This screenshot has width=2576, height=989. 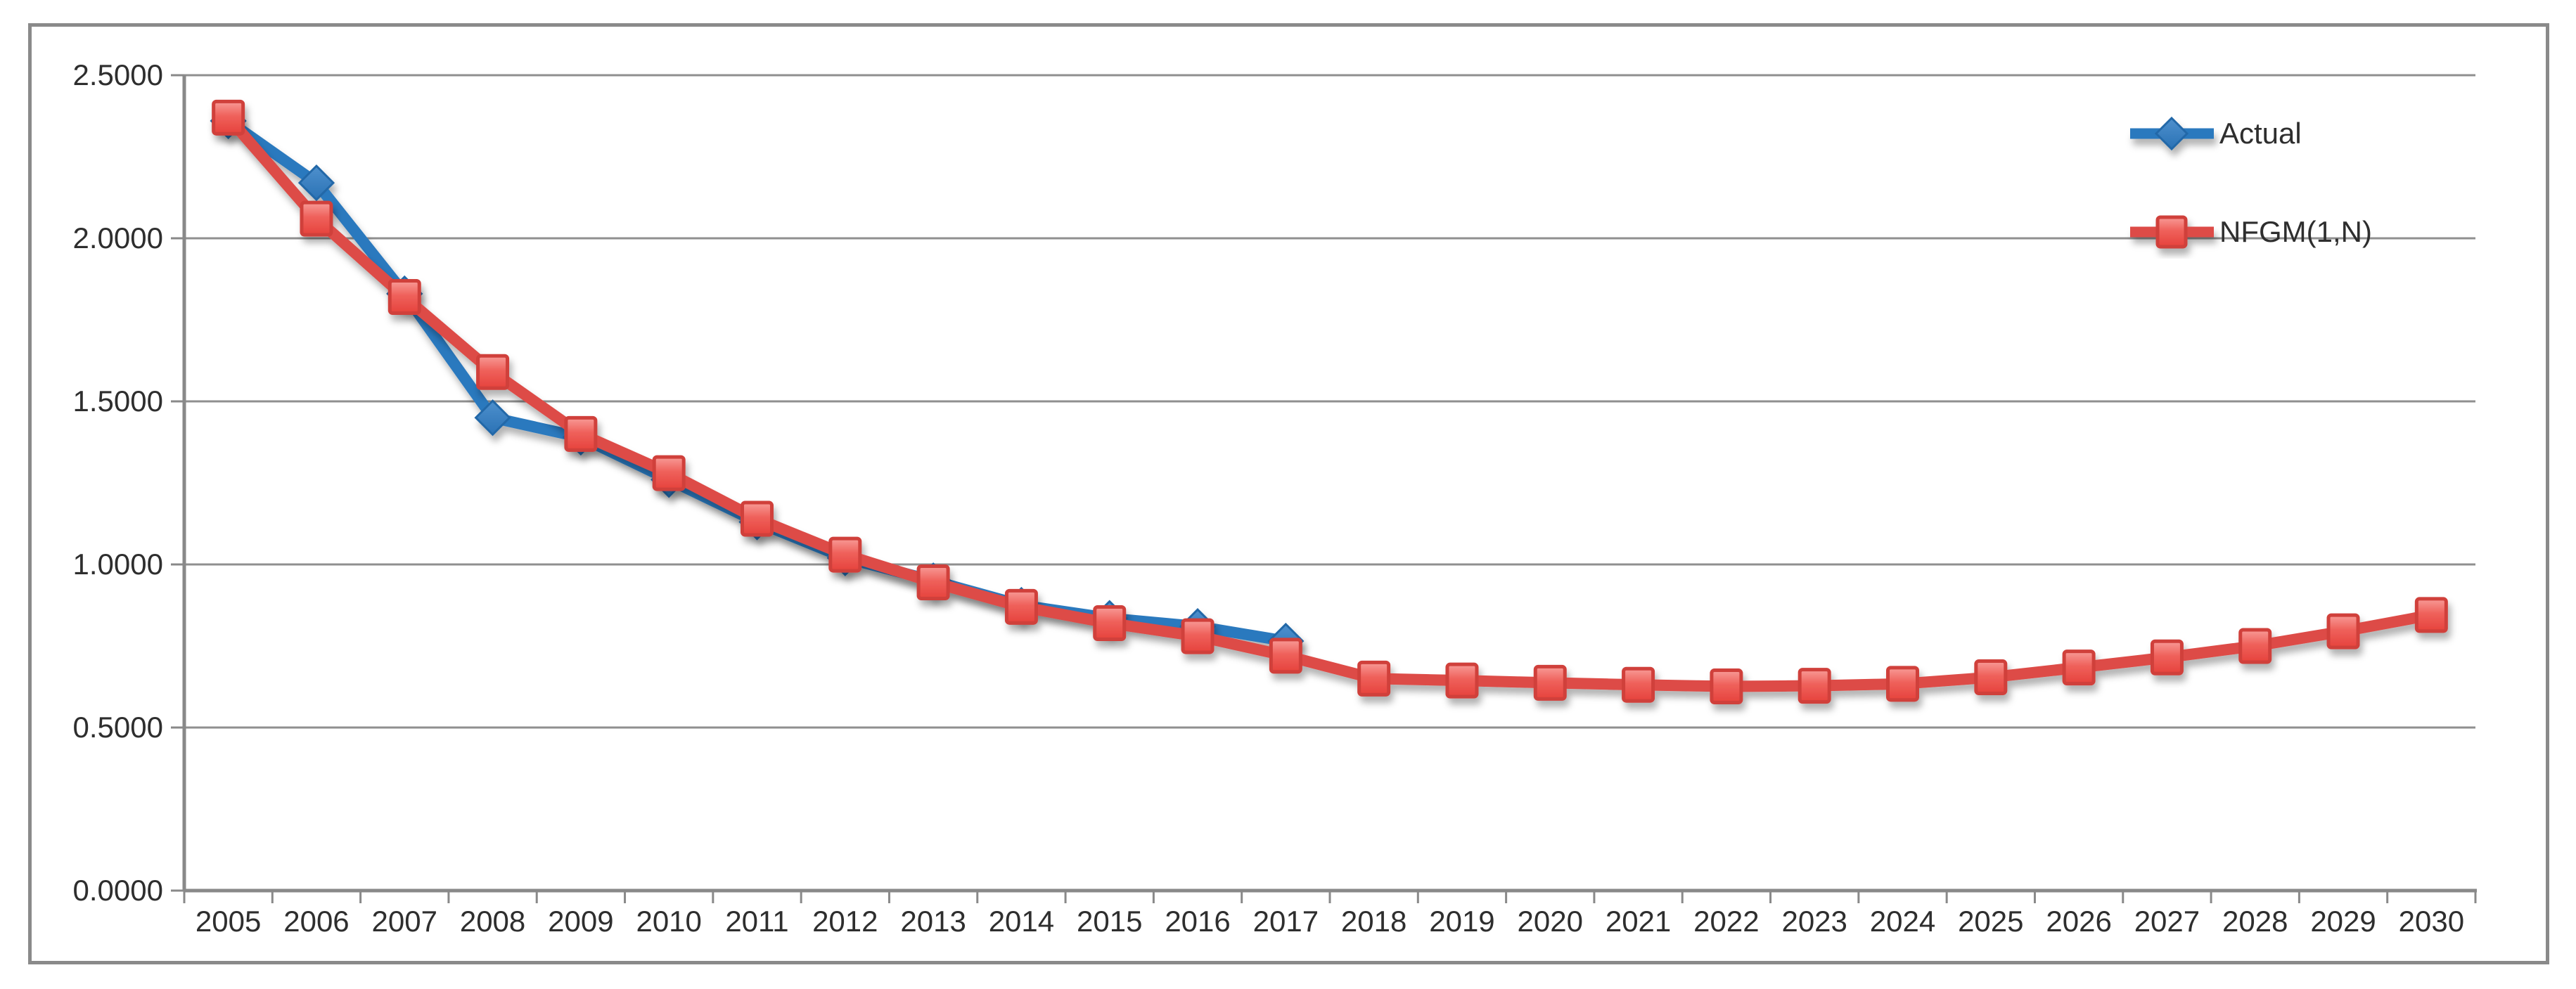 I want to click on x-tick-label: 2005, so click(x=229, y=921).